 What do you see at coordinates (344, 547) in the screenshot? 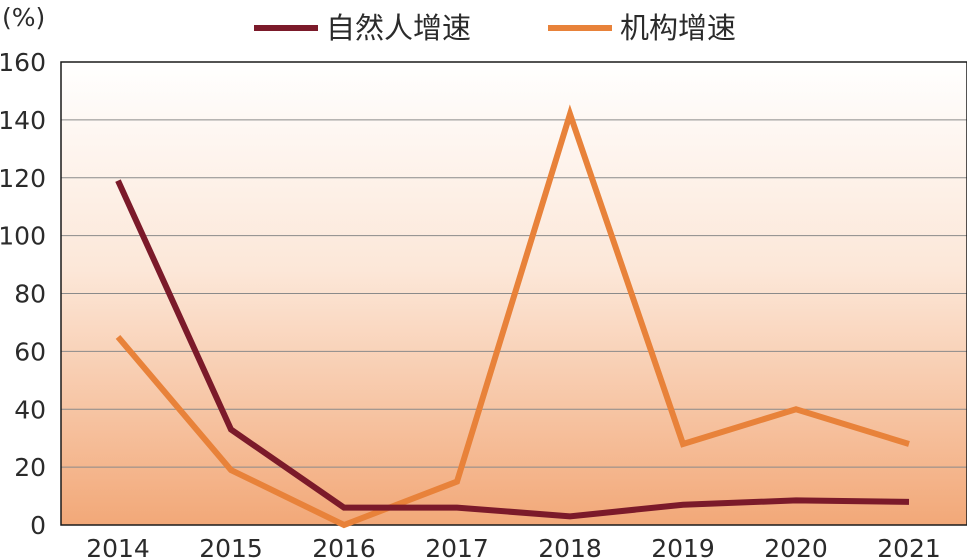
I see `x-tick-label: 2016` at bounding box center [344, 547].